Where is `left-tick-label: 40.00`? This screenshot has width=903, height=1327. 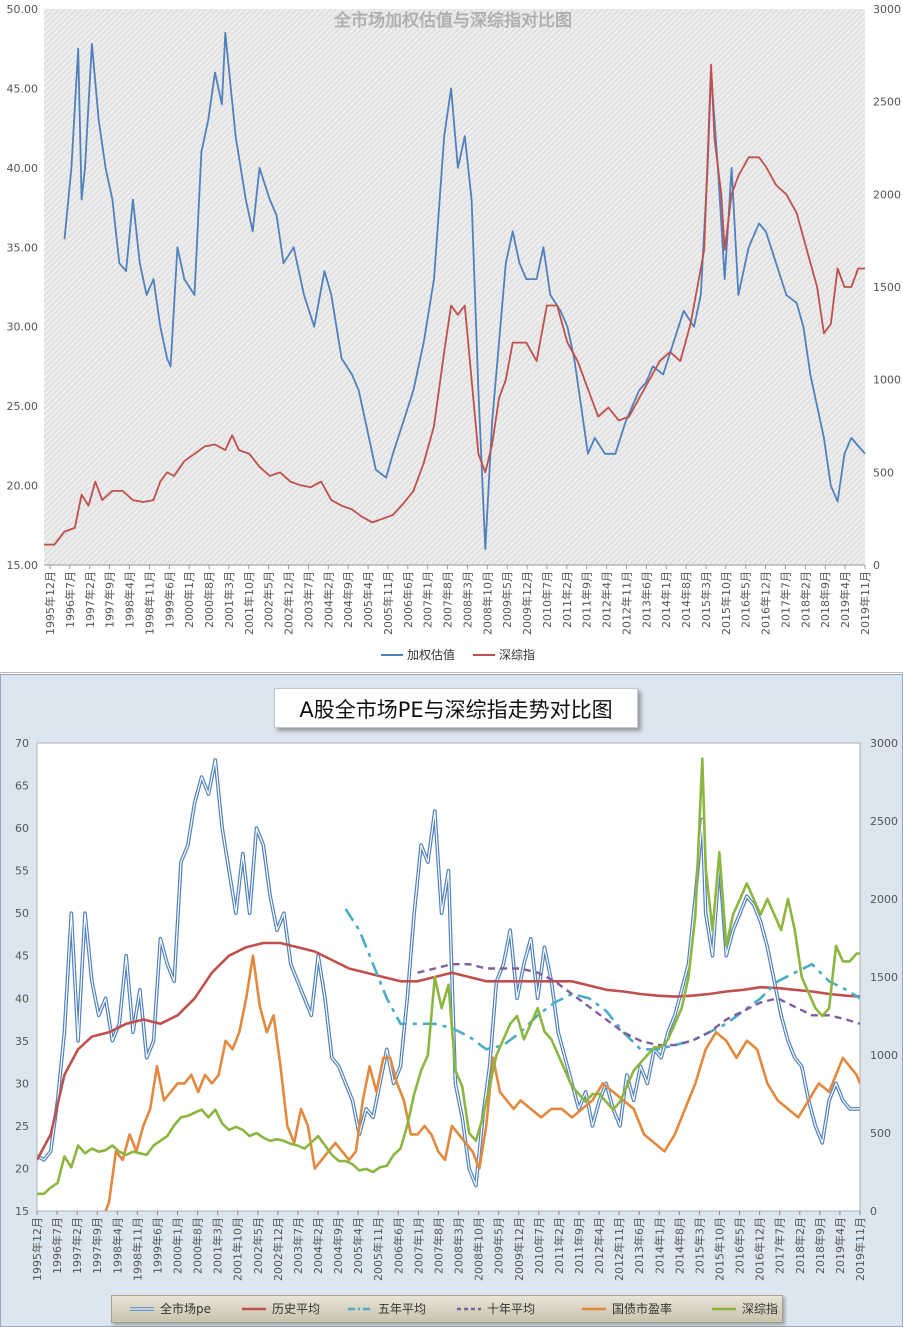 left-tick-label: 40.00 is located at coordinates (23, 168).